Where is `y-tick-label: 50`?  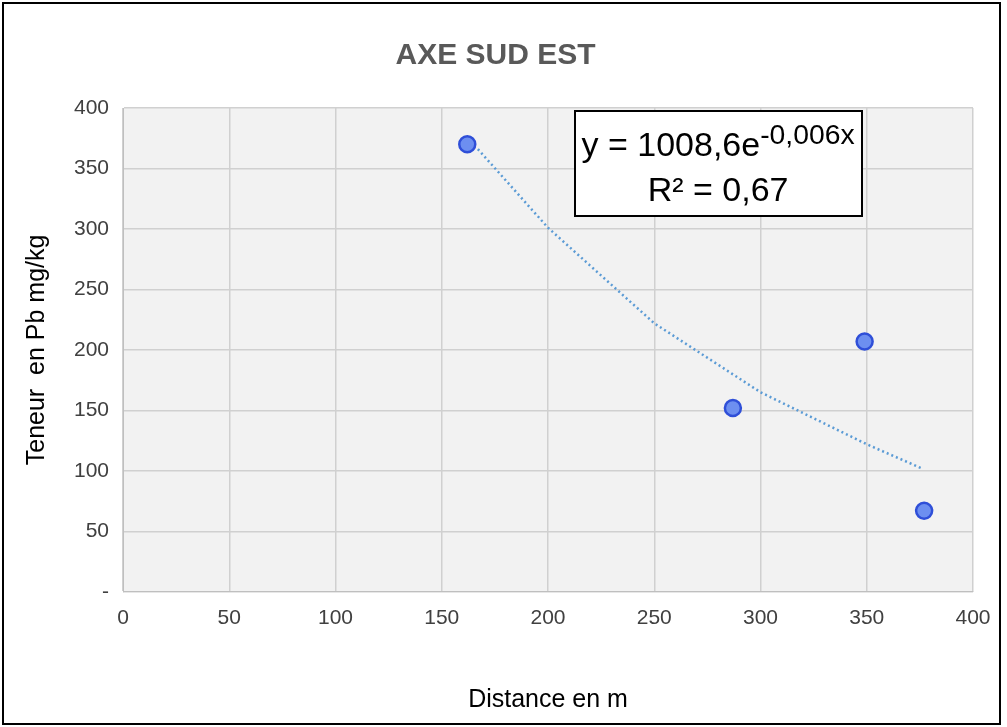
y-tick-label: 50 is located at coordinates (97, 530).